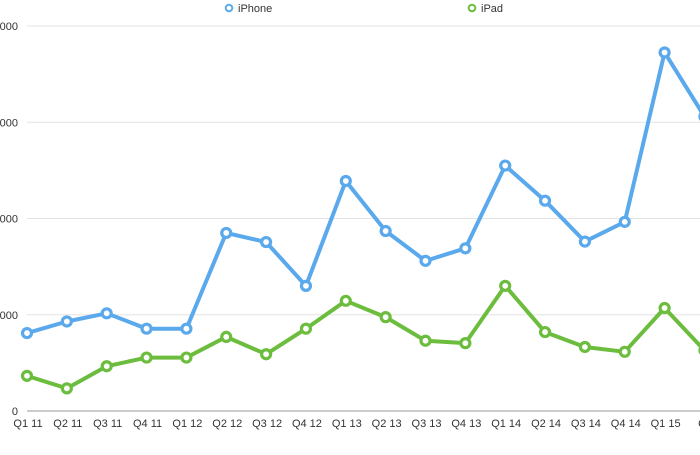 The image size is (700, 455). What do you see at coordinates (267, 424) in the screenshot?
I see `x-tick-label: Q3 12` at bounding box center [267, 424].